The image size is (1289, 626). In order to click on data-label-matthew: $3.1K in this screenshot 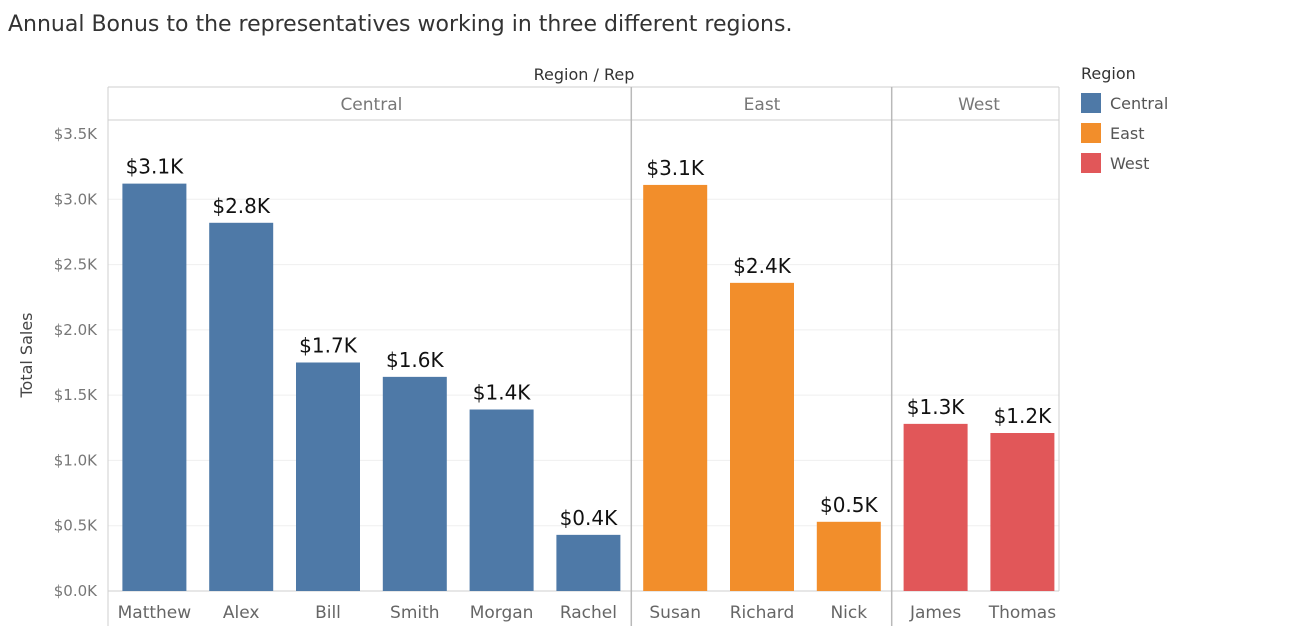, I will do `click(155, 167)`.